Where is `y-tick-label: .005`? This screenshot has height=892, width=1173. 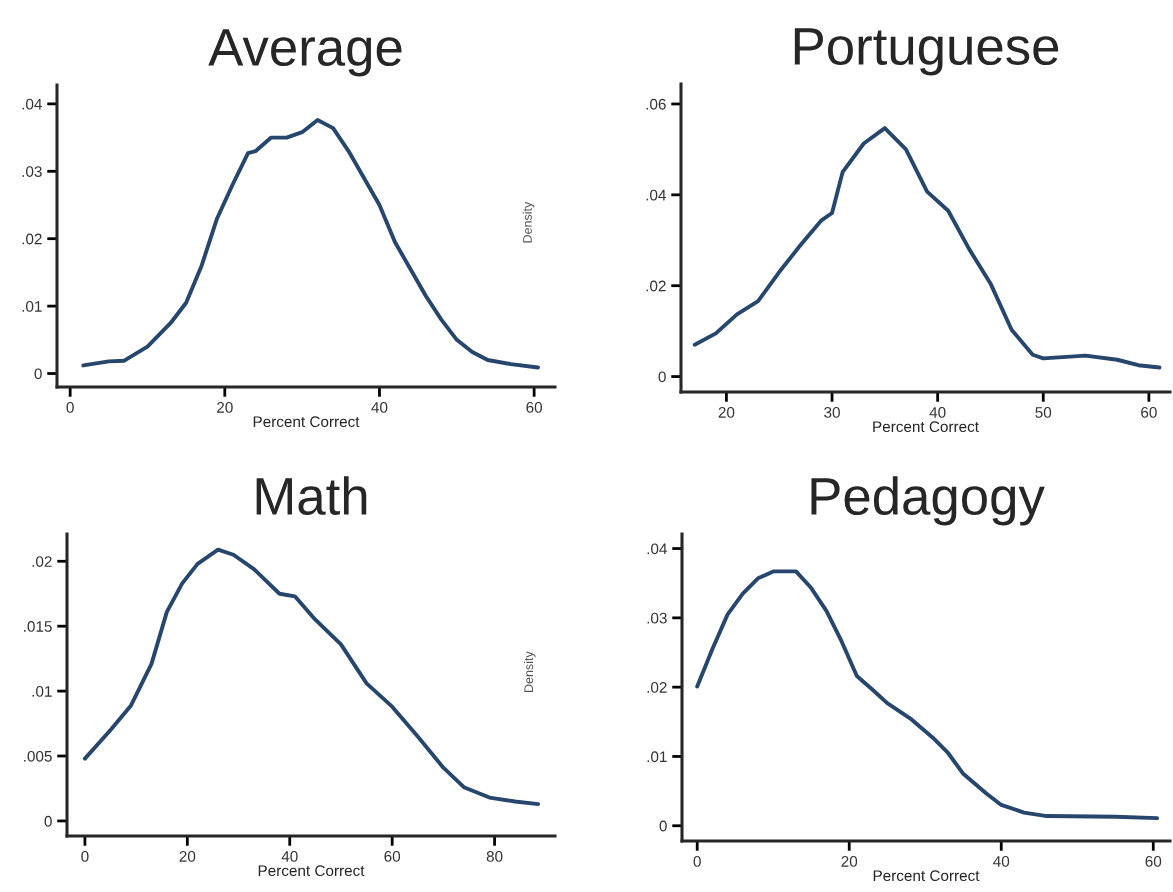
y-tick-label: .005 is located at coordinates (38, 756).